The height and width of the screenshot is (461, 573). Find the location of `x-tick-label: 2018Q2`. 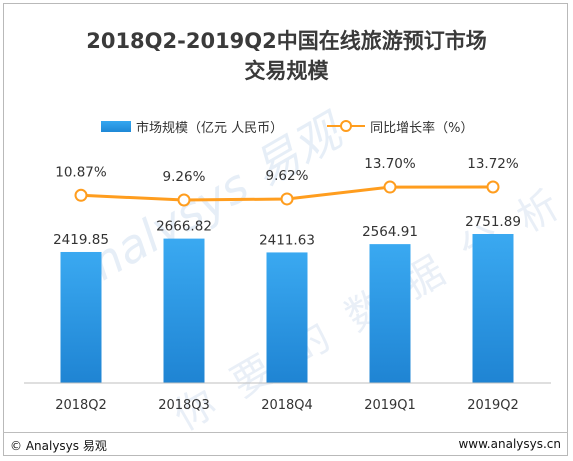

x-tick-label: 2018Q2 is located at coordinates (81, 405).